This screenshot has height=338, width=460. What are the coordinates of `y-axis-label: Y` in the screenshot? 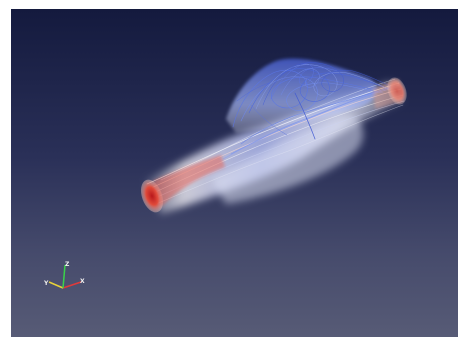 It's located at (46, 283).